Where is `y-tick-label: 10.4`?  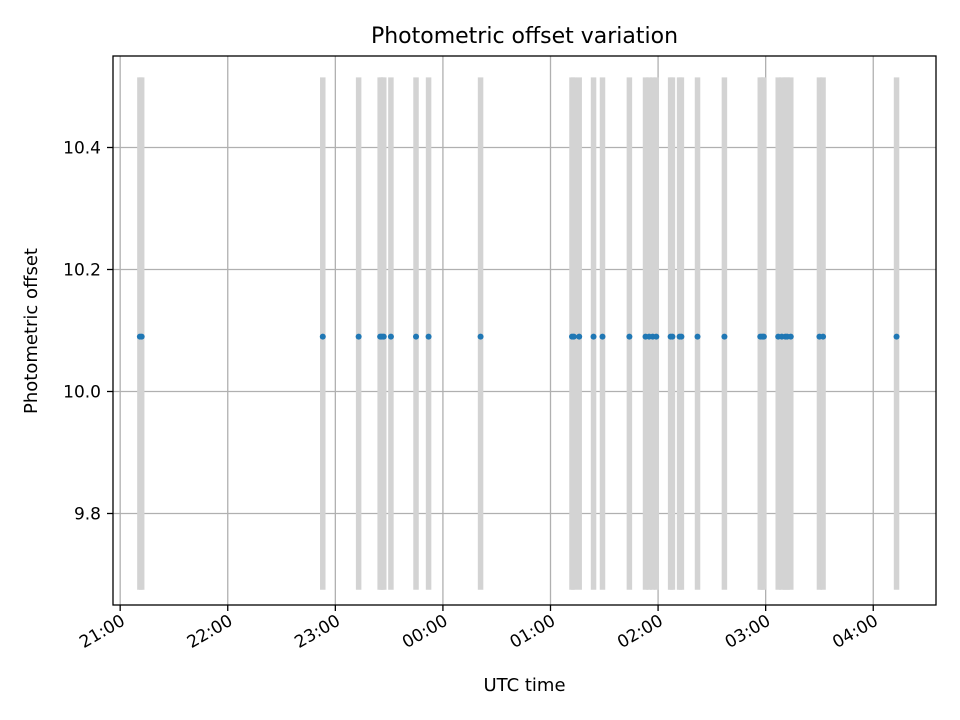 y-tick-label: 10.4 is located at coordinates (82, 149).